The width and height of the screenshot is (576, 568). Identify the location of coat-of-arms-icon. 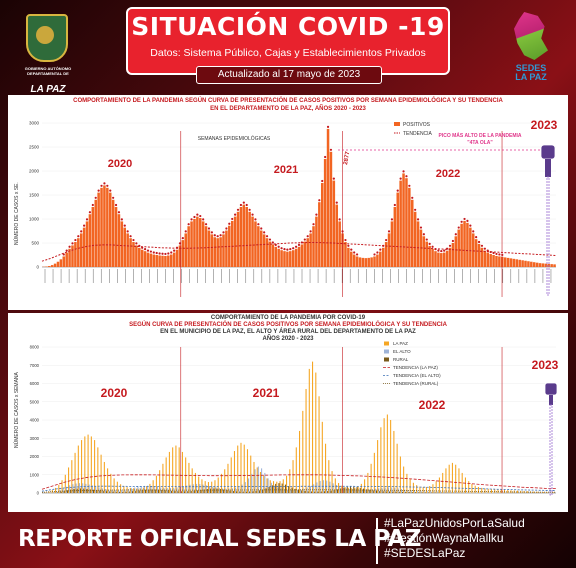
(47, 38).